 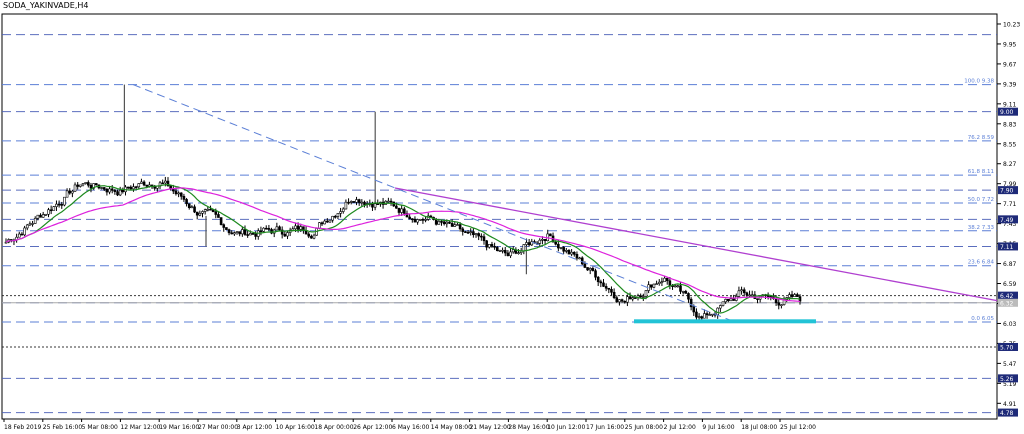 What do you see at coordinates (1010, 104) in the screenshot?
I see `y-tick-label: 9.11` at bounding box center [1010, 104].